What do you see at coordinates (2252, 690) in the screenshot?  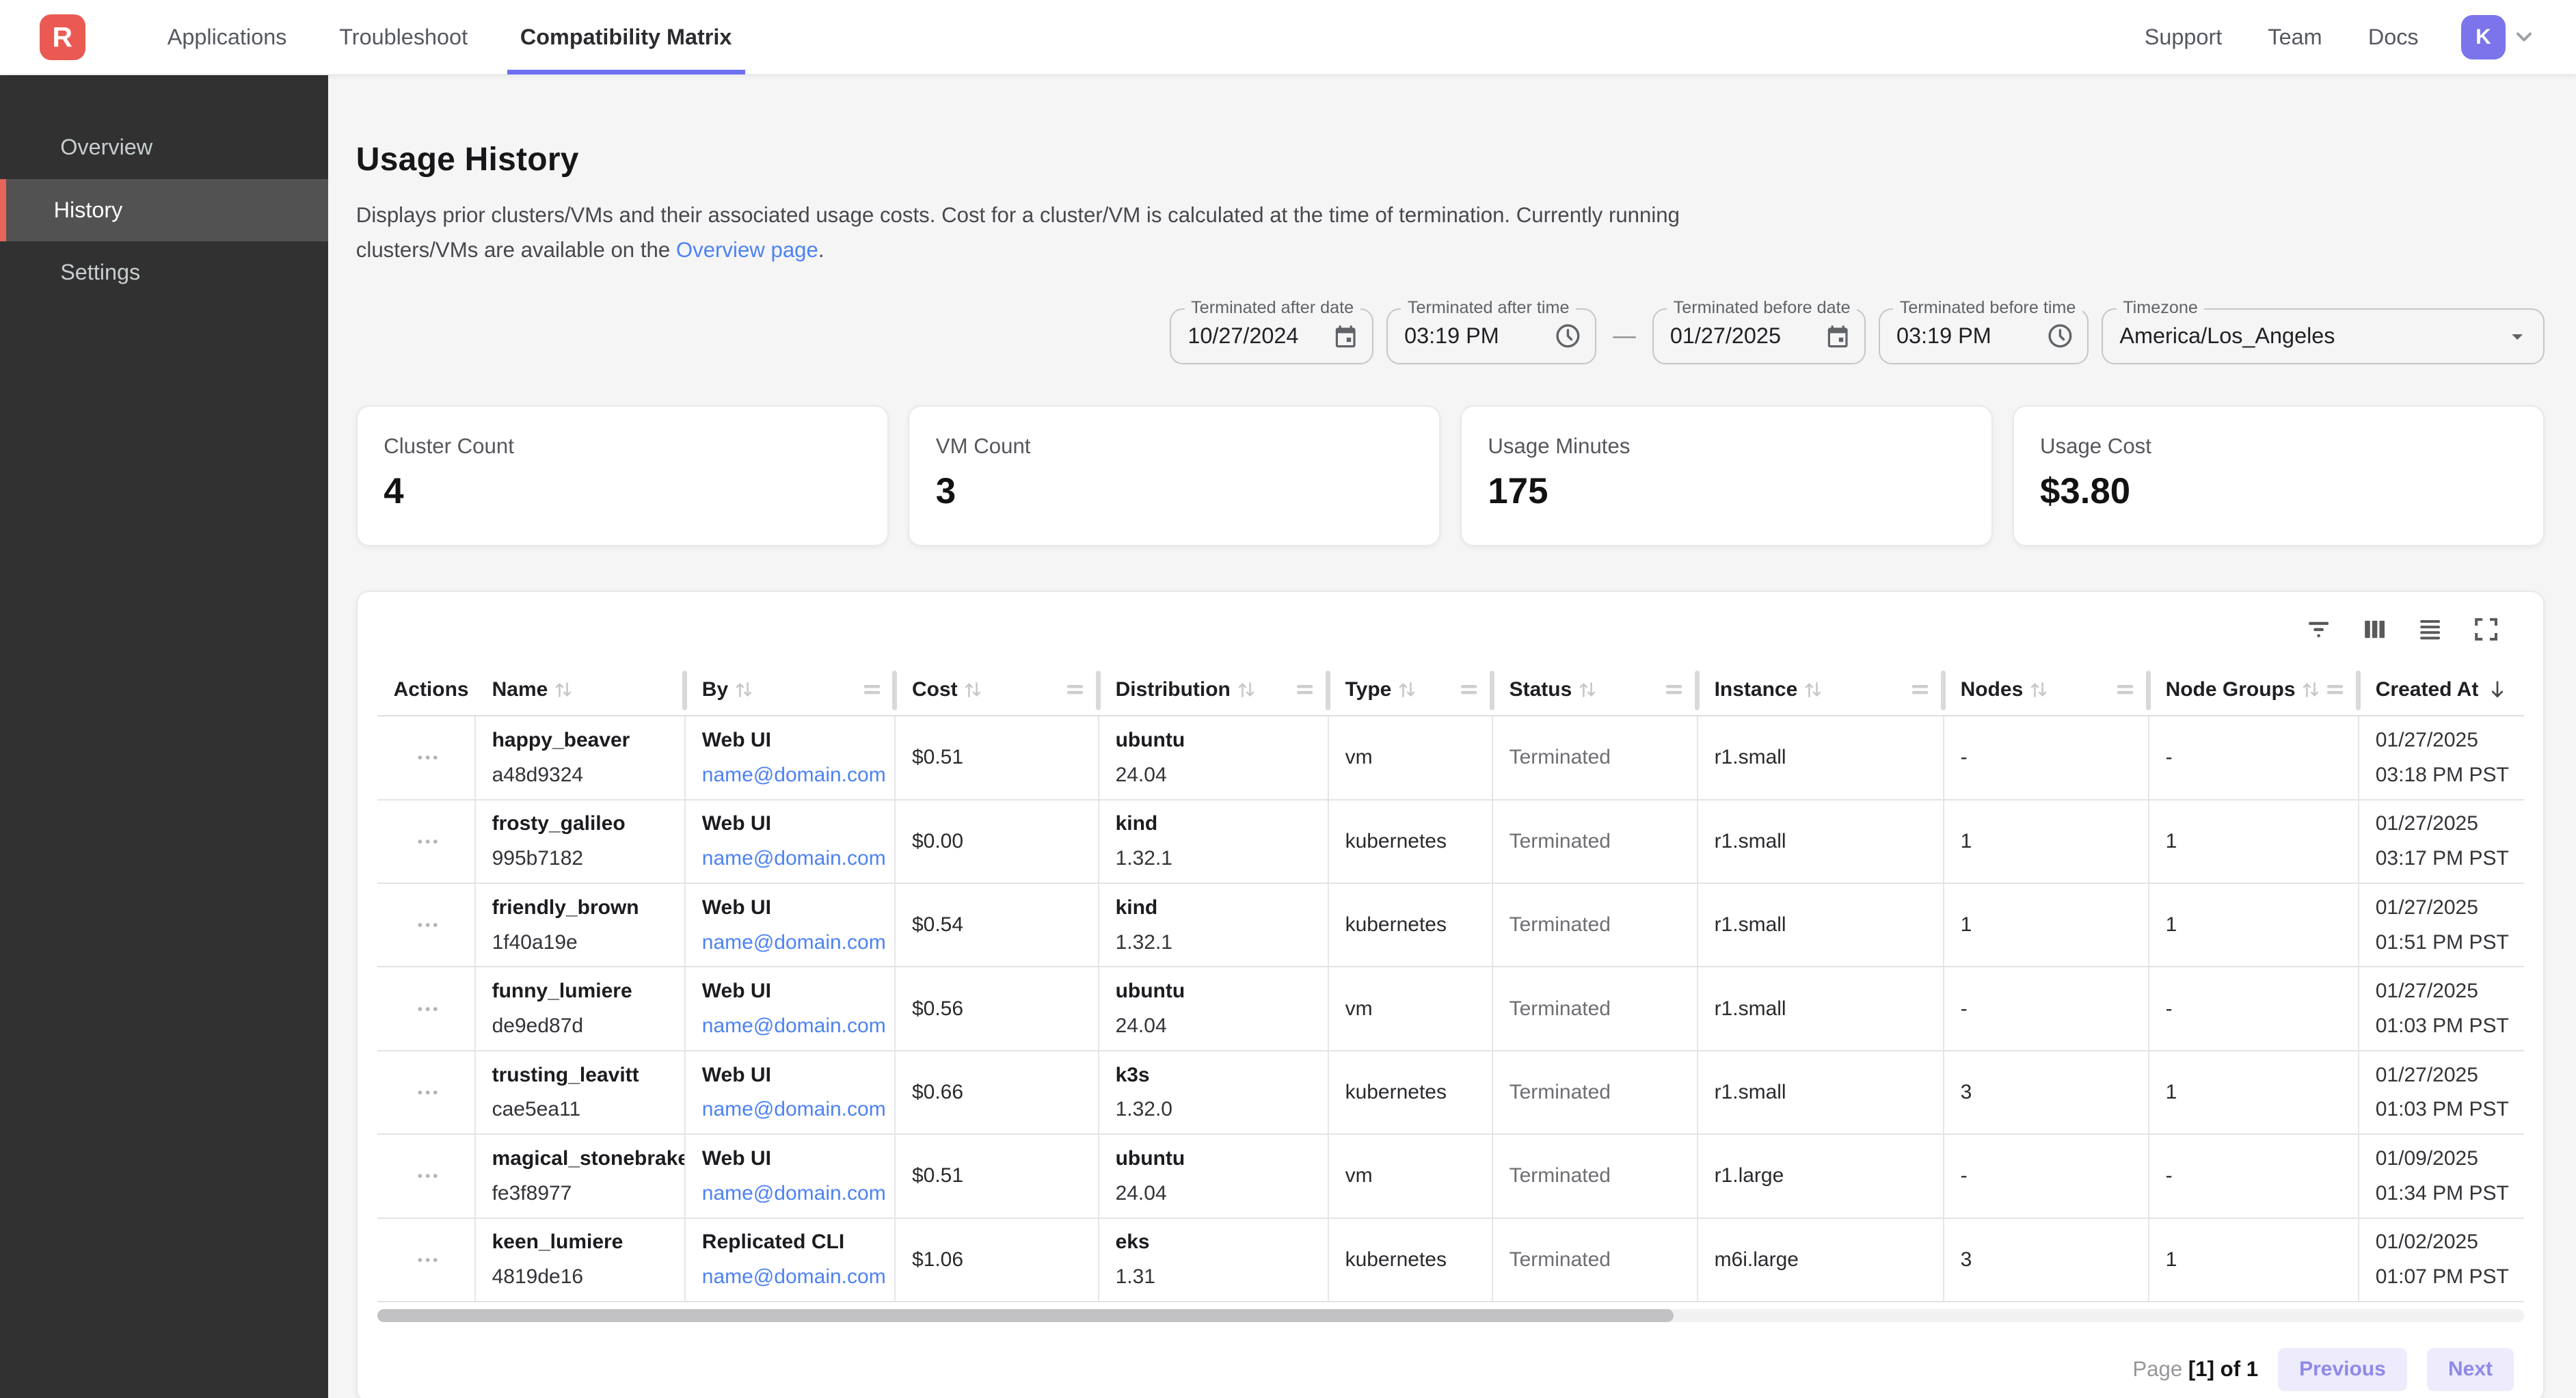 I see `column-header-node-groups: Node Groups` at bounding box center [2252, 690].